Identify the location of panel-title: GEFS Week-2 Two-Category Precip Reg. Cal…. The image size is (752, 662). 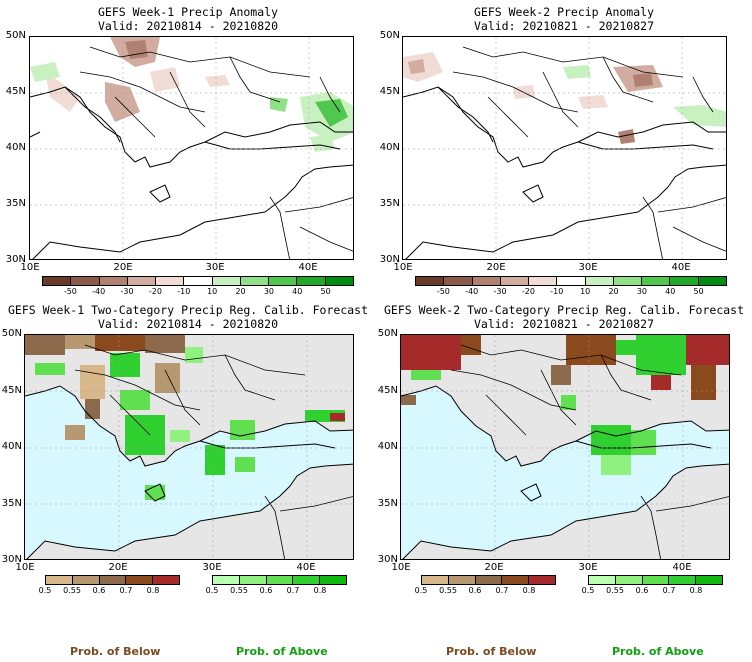
(564, 310).